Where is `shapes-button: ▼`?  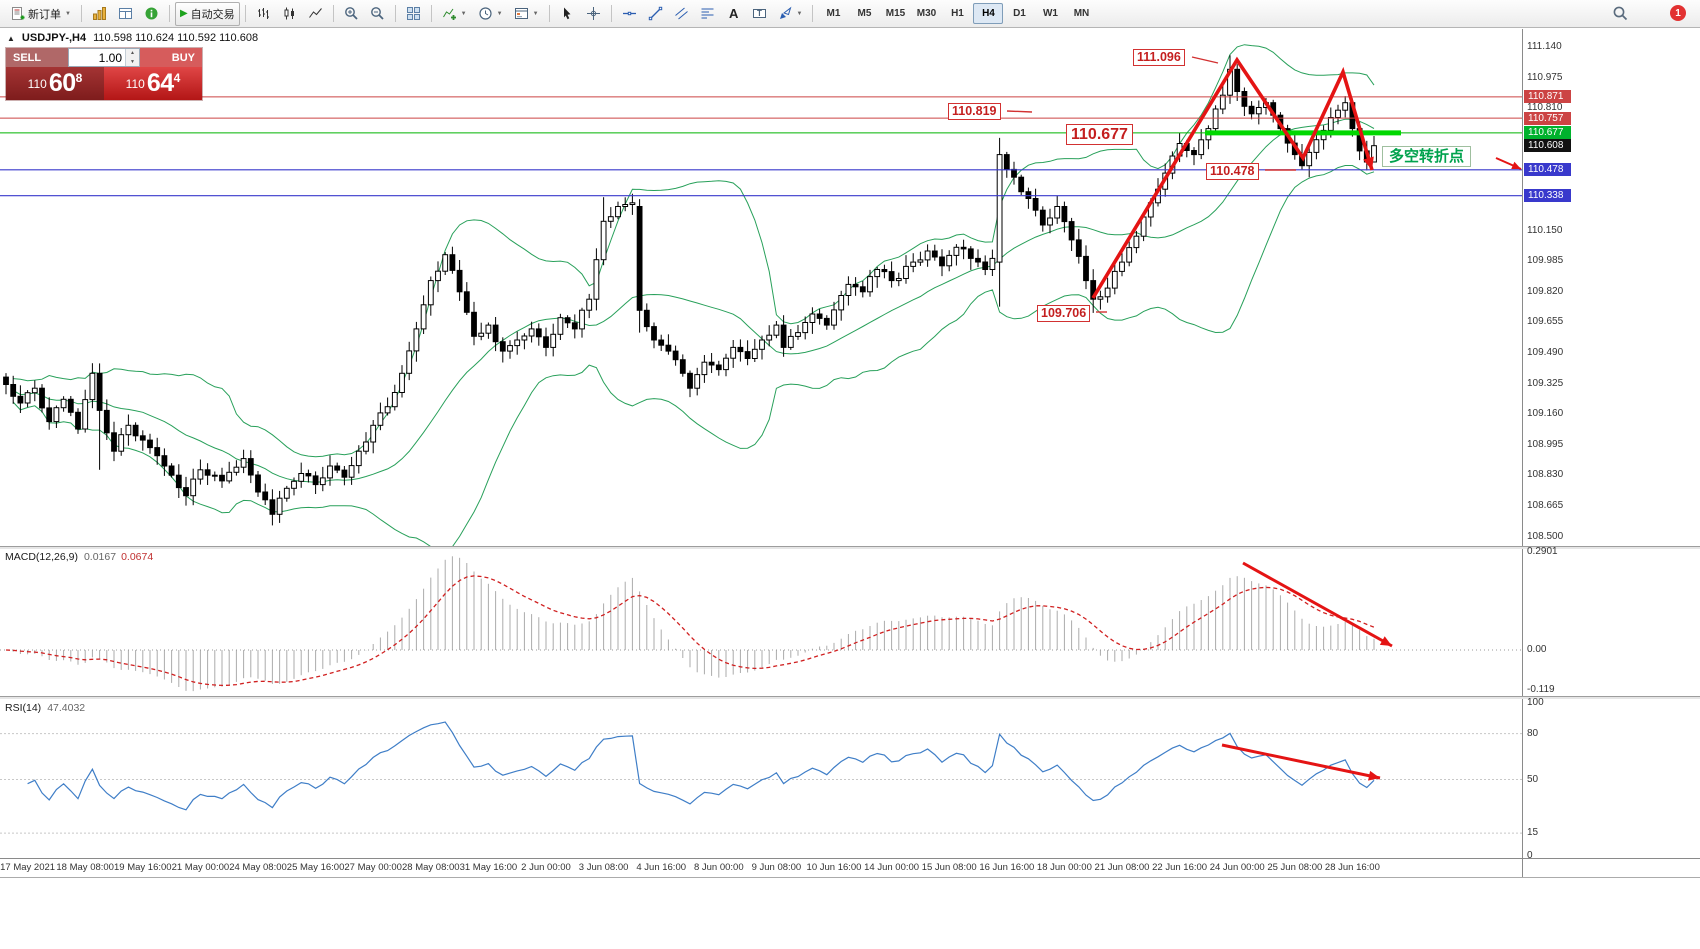 shapes-button: ▼ is located at coordinates (790, 14).